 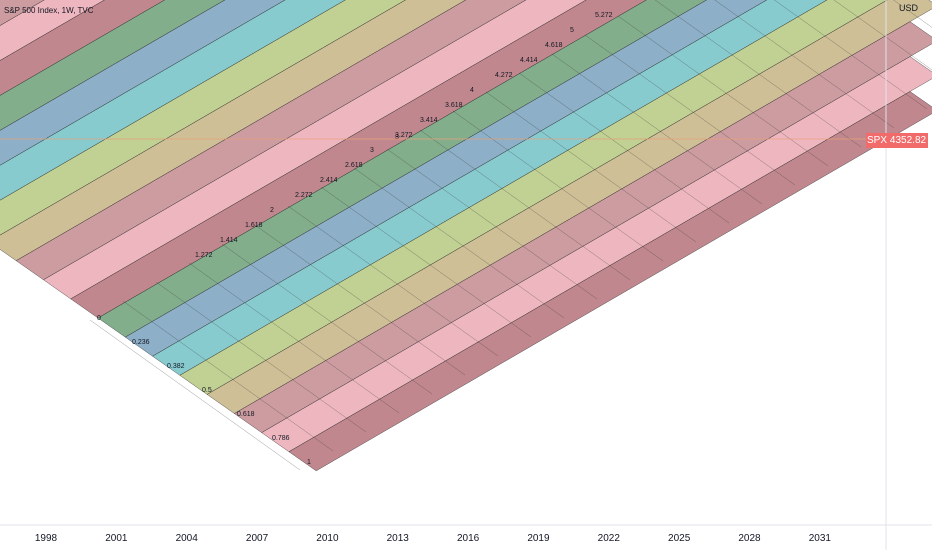 I want to click on price-tag: SPX 4352.82, so click(x=897, y=140).